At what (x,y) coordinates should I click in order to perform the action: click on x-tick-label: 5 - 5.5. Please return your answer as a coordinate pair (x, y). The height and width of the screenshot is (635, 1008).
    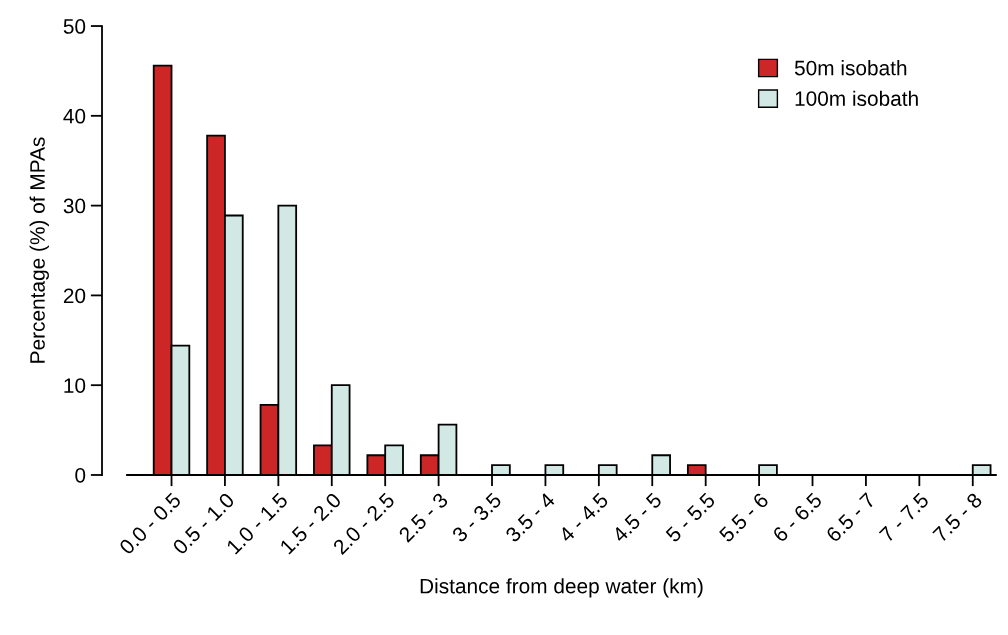
    Looking at the image, I should click on (690, 517).